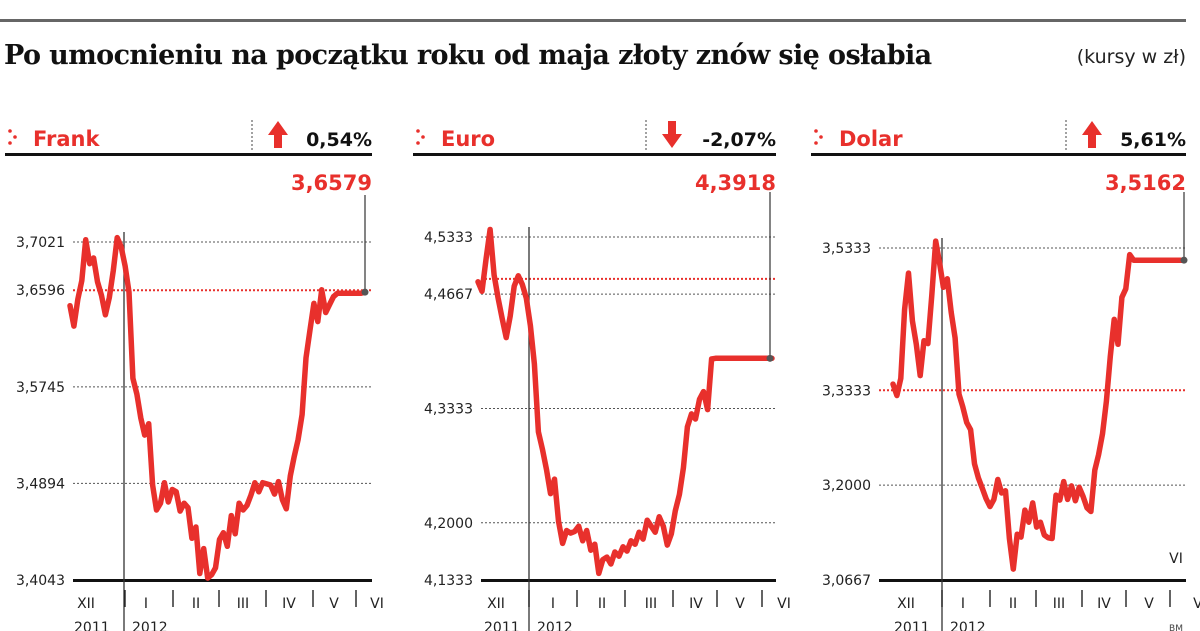  I want to click on x-tick-label: III, so click(1059, 604).